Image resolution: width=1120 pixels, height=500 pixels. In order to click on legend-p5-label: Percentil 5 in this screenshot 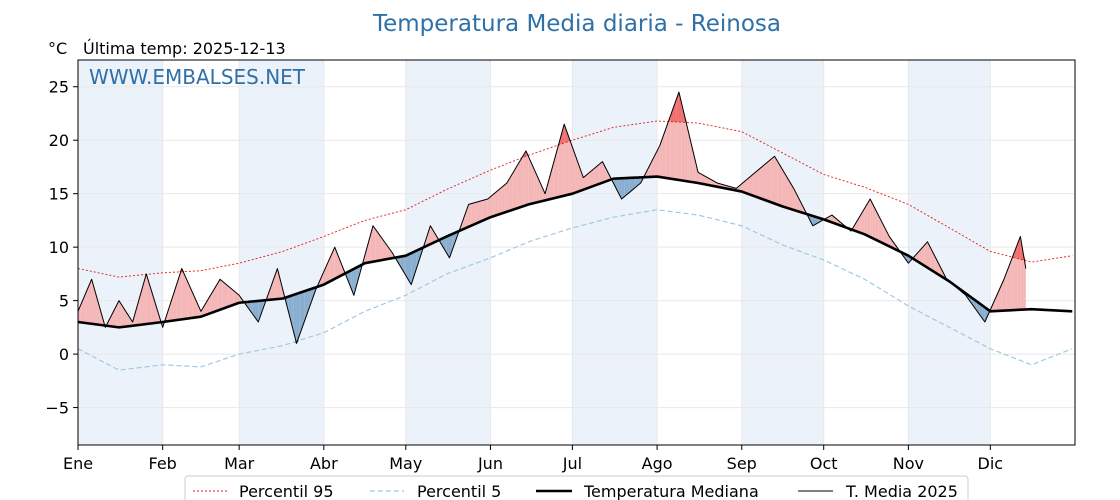, I will do `click(459, 491)`.